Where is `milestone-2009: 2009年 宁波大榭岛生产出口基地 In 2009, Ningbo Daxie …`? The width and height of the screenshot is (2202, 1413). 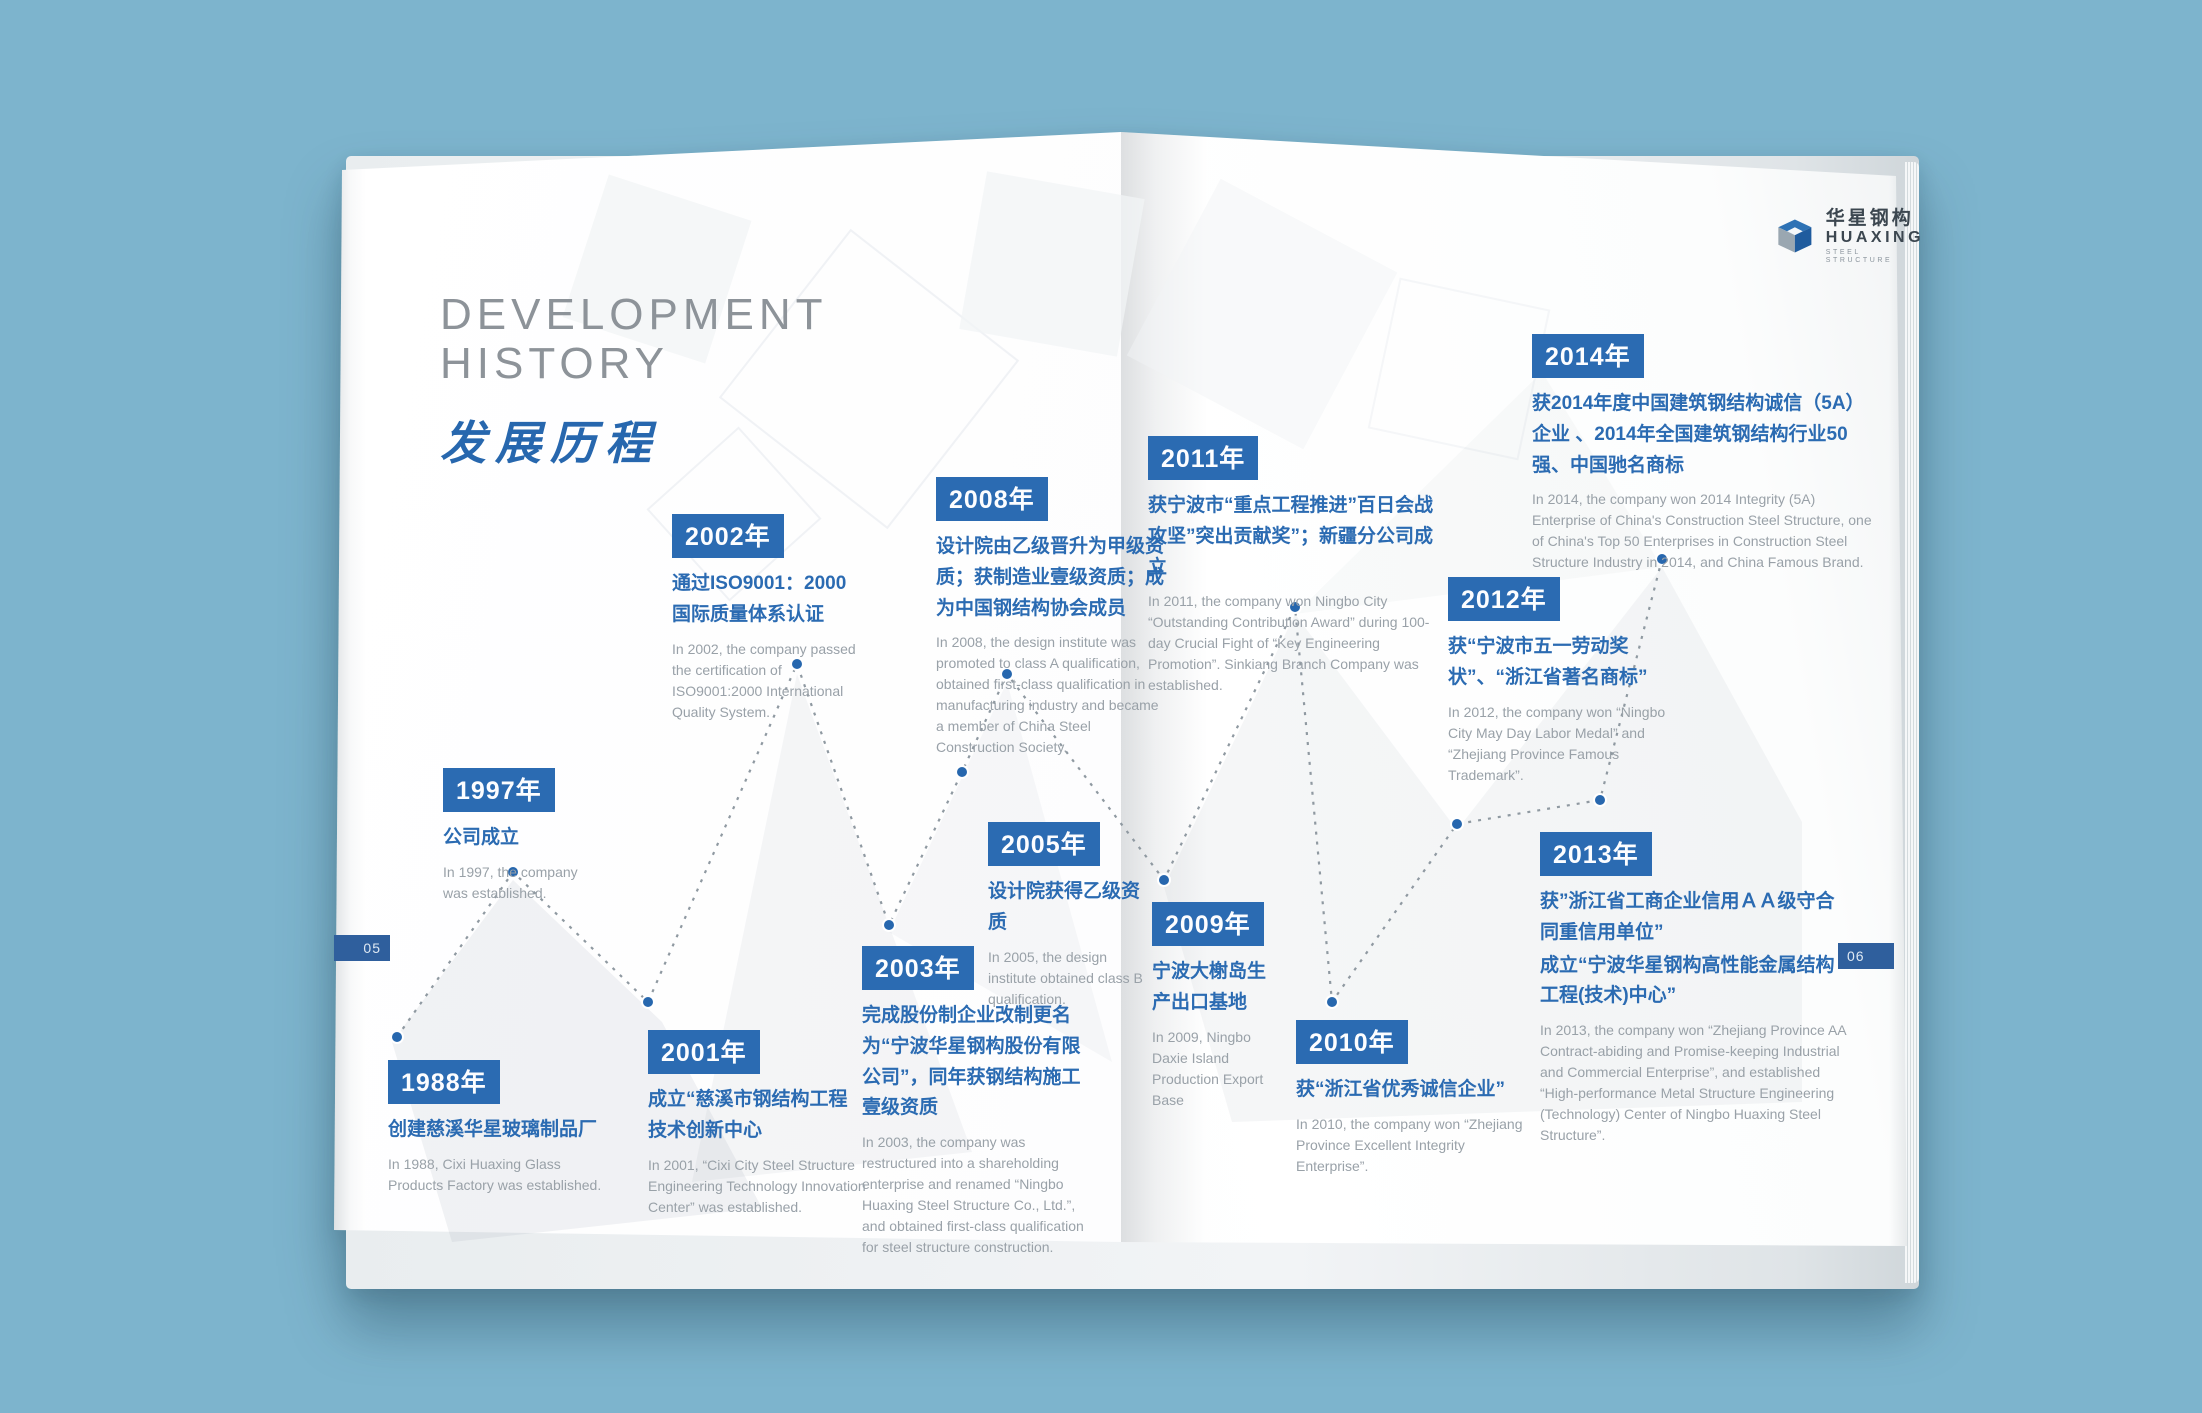
milestone-2009: 2009年 宁波大榭岛生产出口基地 In 2009, Ningbo Daxie … is located at coordinates (1216, 1006).